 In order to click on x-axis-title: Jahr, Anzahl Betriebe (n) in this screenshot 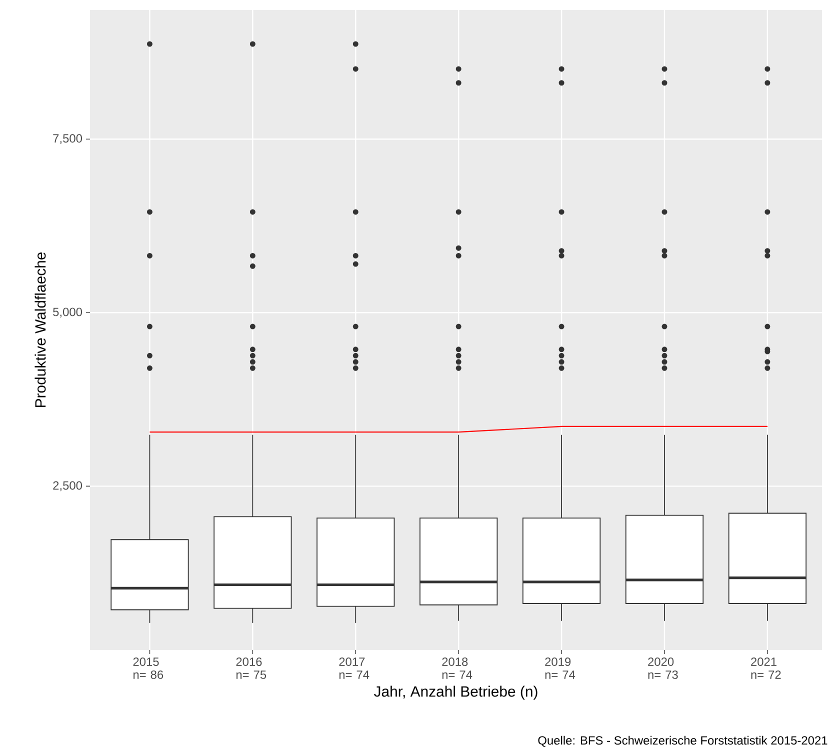, I will do `click(456, 693)`.